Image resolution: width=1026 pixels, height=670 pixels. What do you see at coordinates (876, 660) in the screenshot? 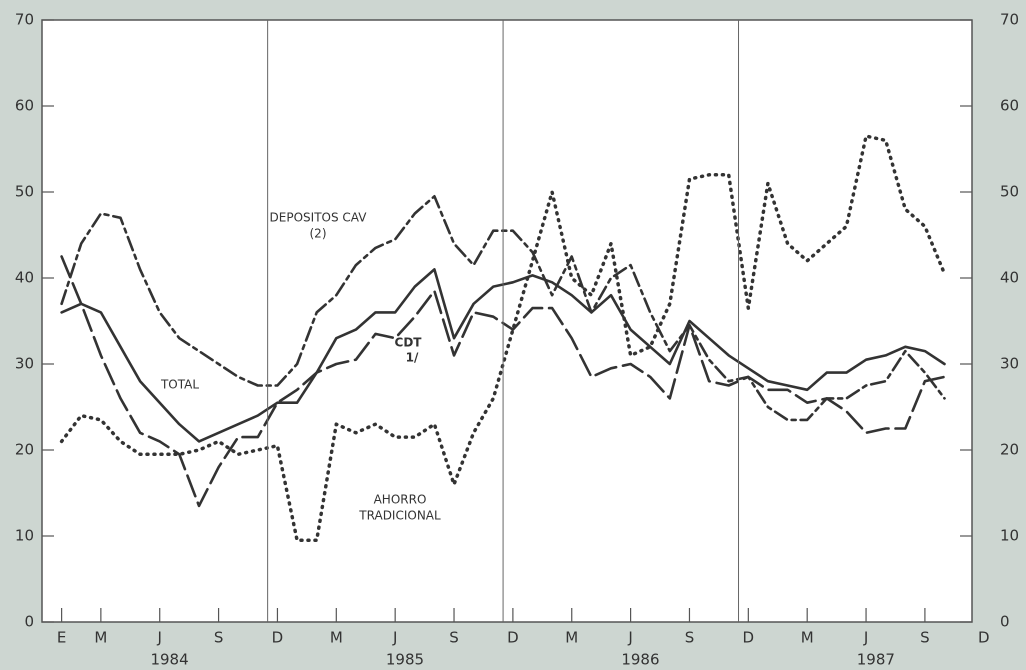
I see `year-label: 1987` at bounding box center [876, 660].